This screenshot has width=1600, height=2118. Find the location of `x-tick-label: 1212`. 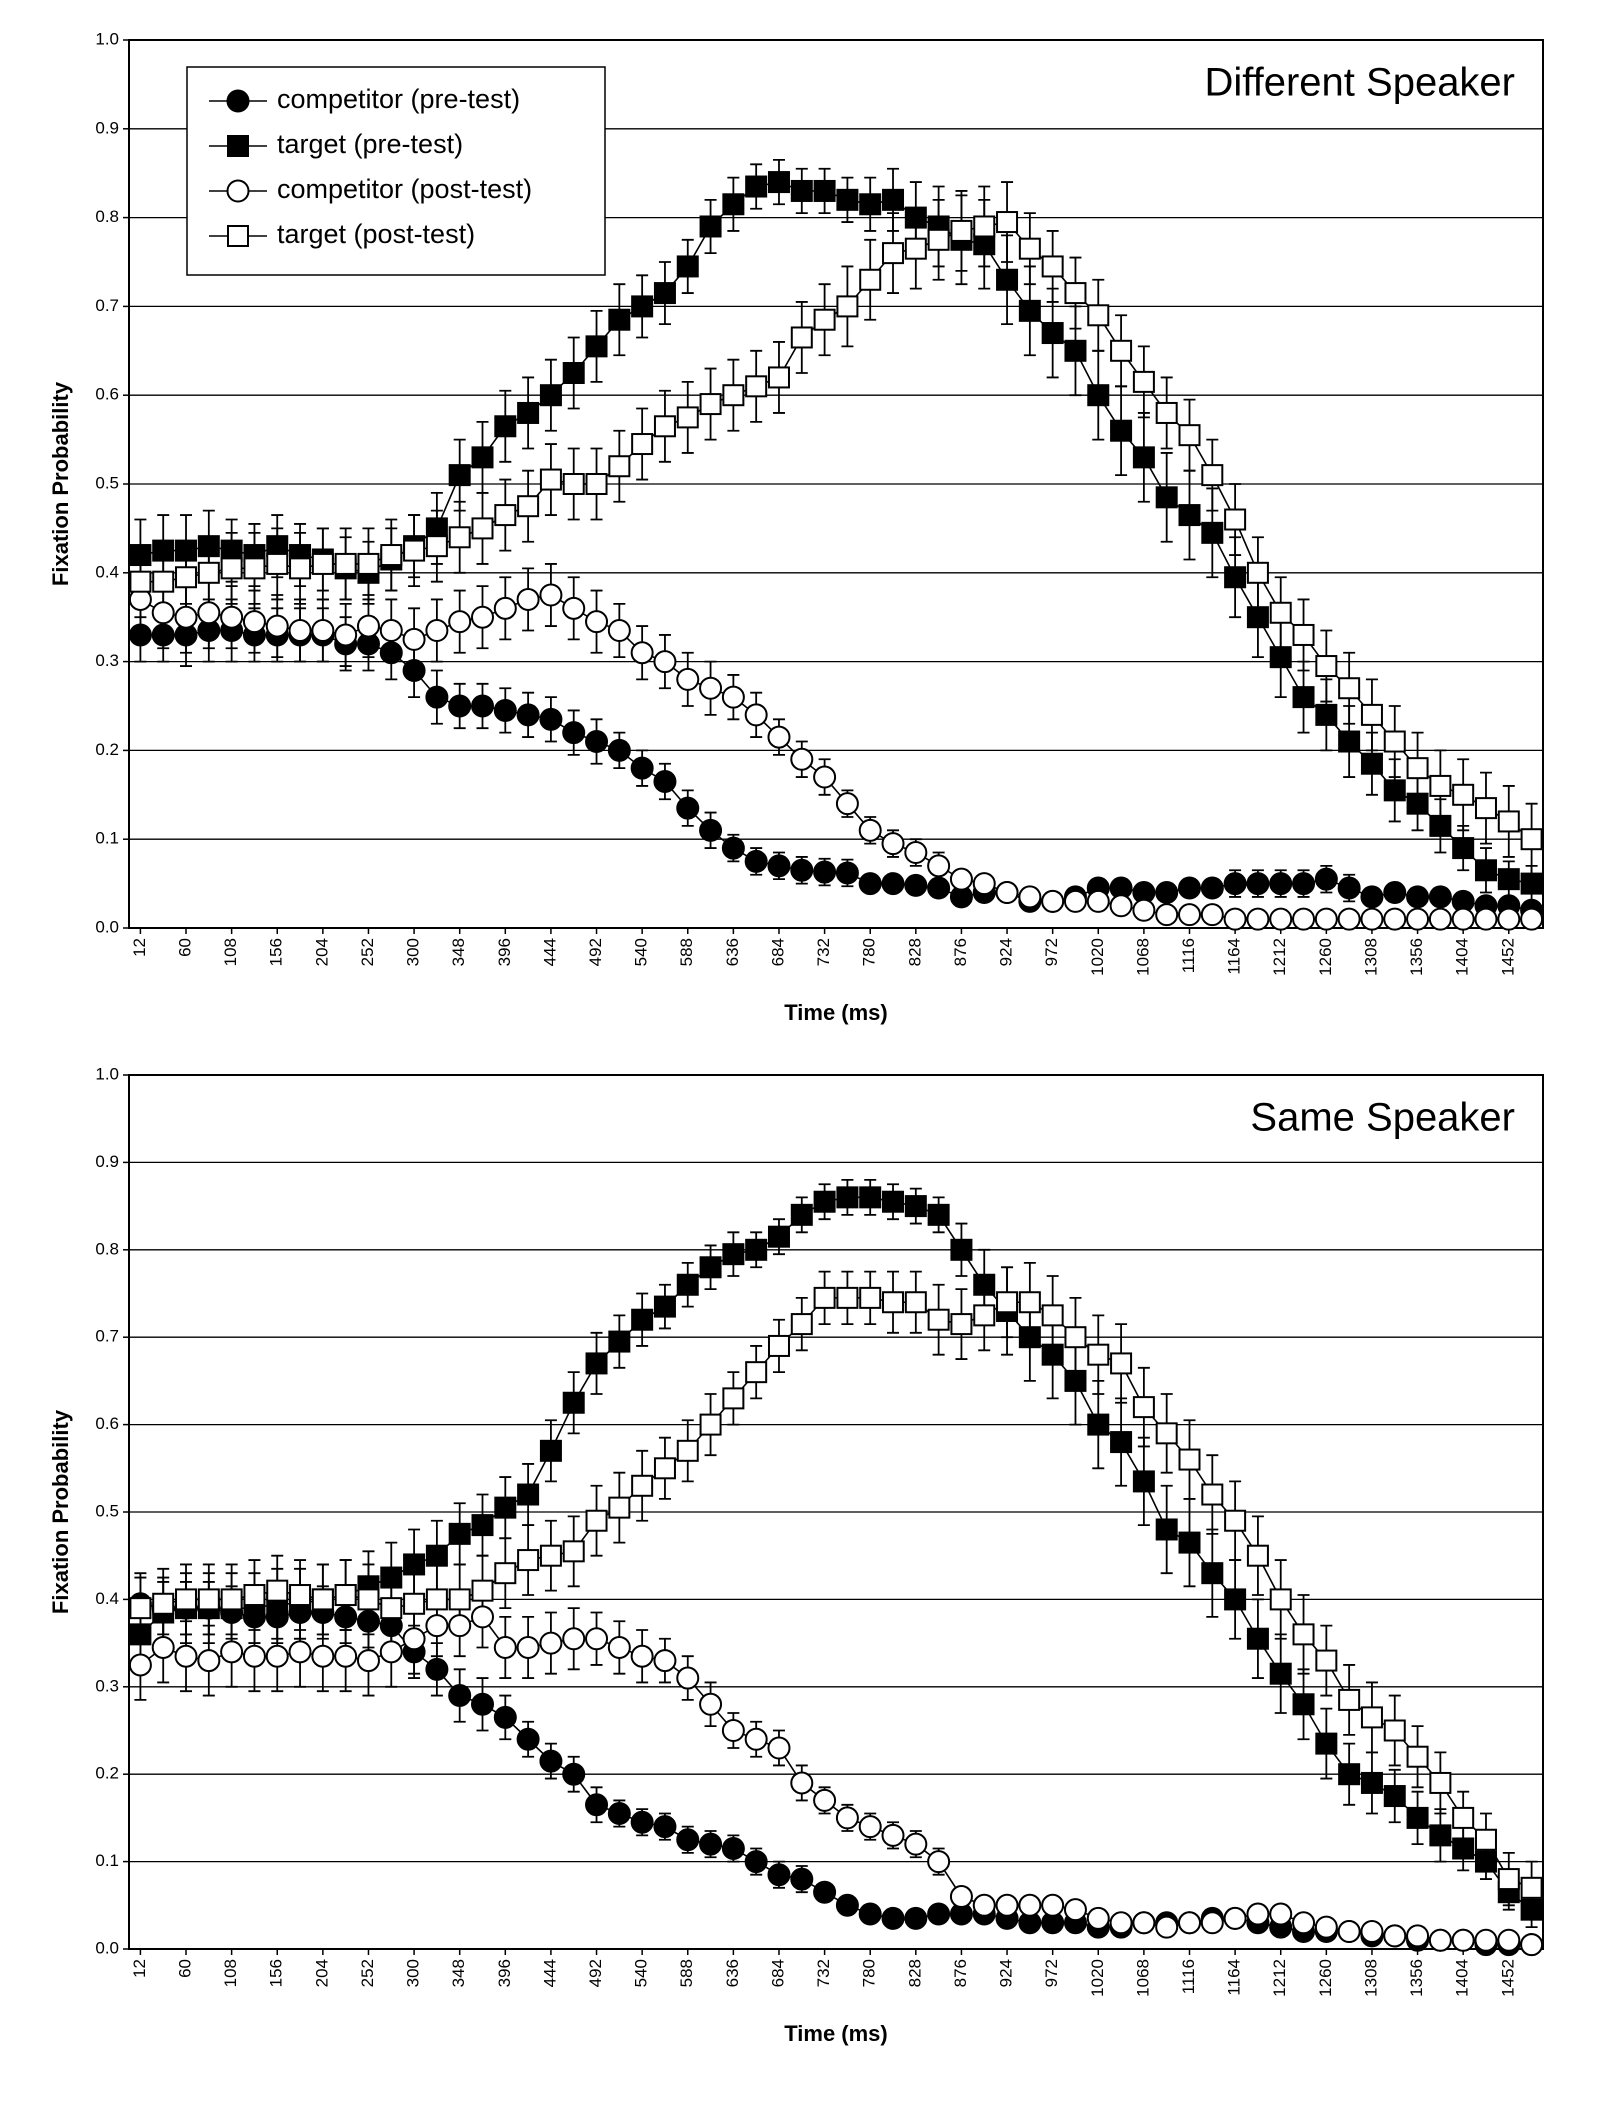

x-tick-label: 1212 is located at coordinates (1279, 957).